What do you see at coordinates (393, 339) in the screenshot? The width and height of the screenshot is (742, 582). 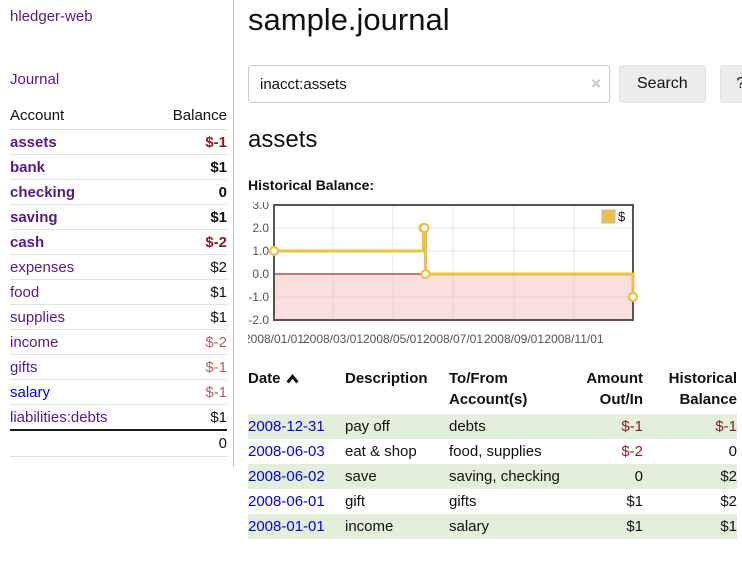 I see `x-axis-tick-label: 2008/05/01` at bounding box center [393, 339].